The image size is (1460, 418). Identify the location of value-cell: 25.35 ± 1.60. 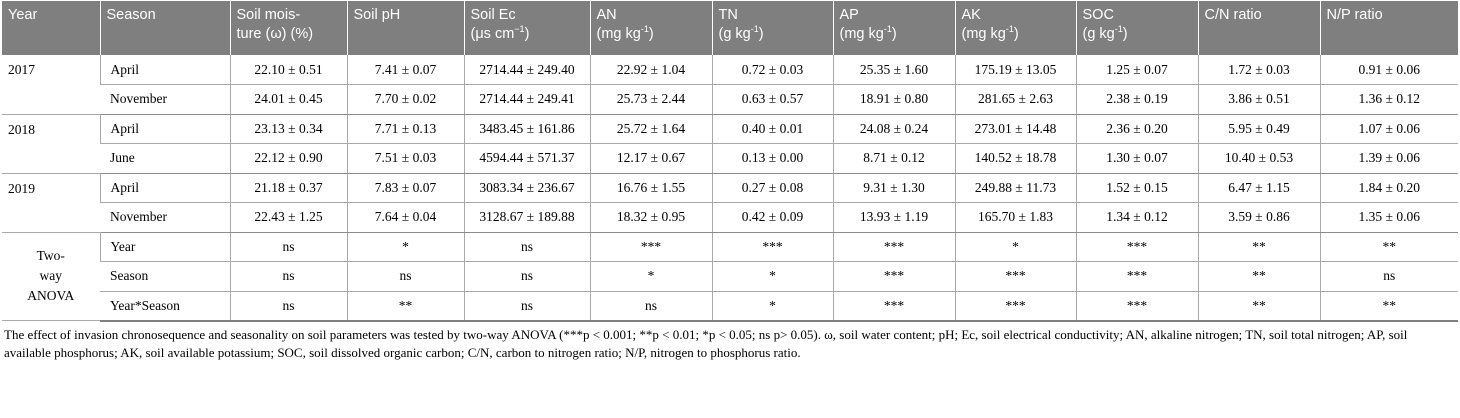
(893, 70).